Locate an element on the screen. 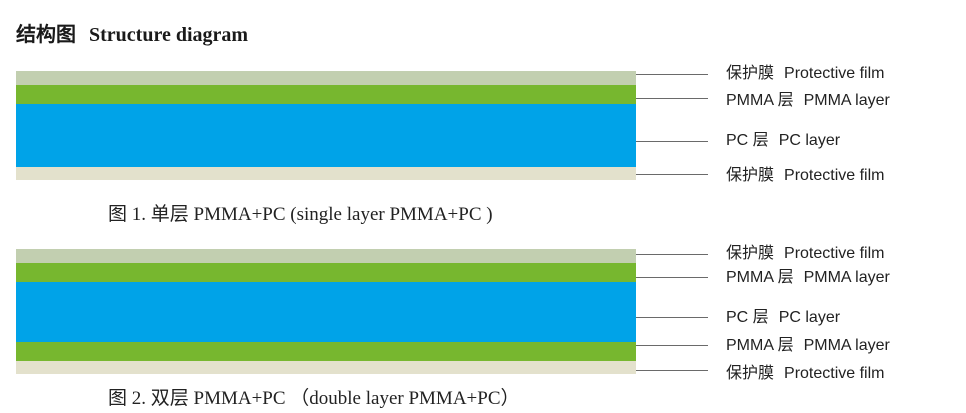 The height and width of the screenshot is (413, 966). fig2-label-pmma-layer-bottom: PMMA 层 PMMA layer is located at coordinates (808, 346).